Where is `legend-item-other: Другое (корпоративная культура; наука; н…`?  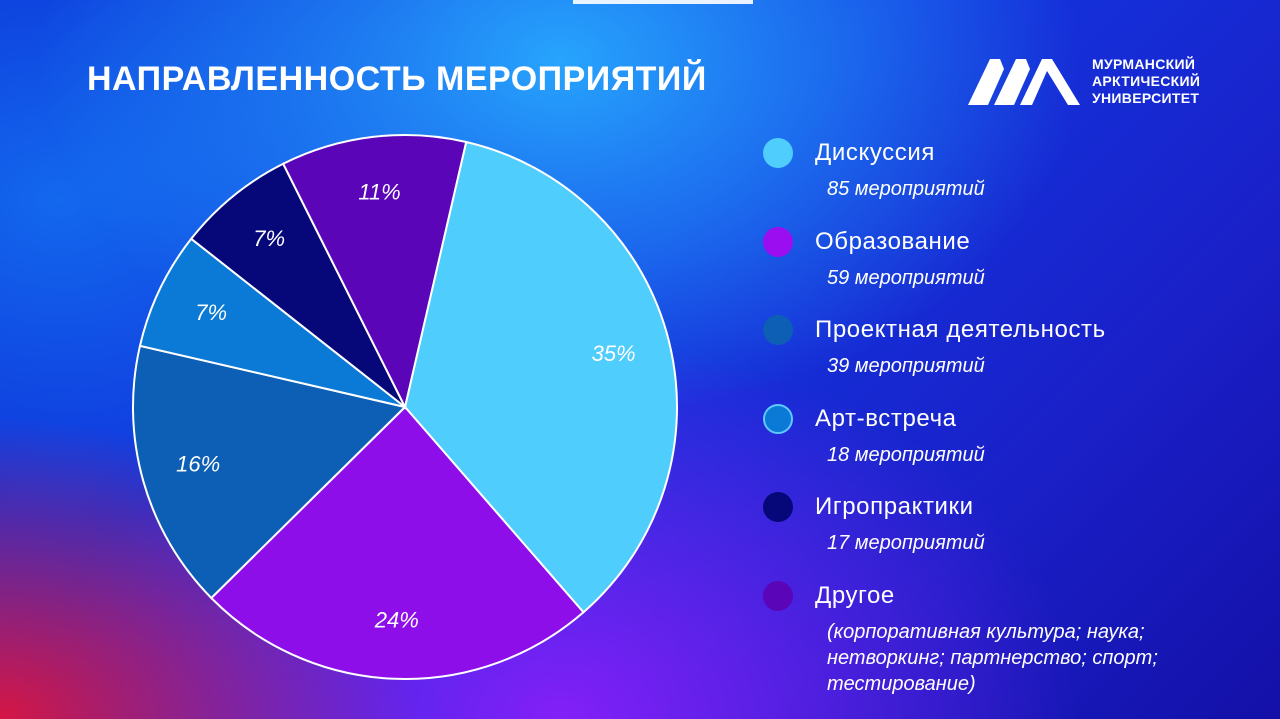 legend-item-other: Другое (корпоративная культура; наука; н… is located at coordinates (990, 639).